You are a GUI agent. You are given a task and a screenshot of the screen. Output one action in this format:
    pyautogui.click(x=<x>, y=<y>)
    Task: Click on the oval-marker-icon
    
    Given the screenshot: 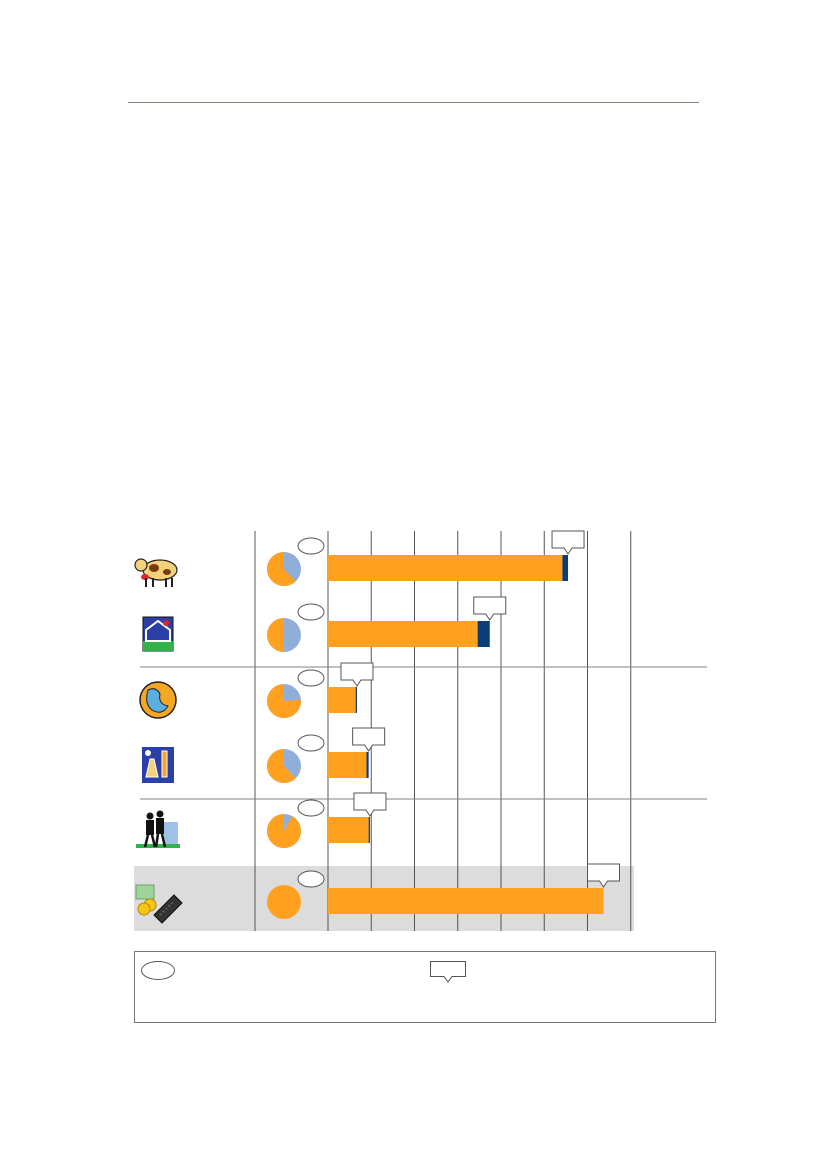 What is the action you would take?
    pyautogui.click(x=158, y=970)
    